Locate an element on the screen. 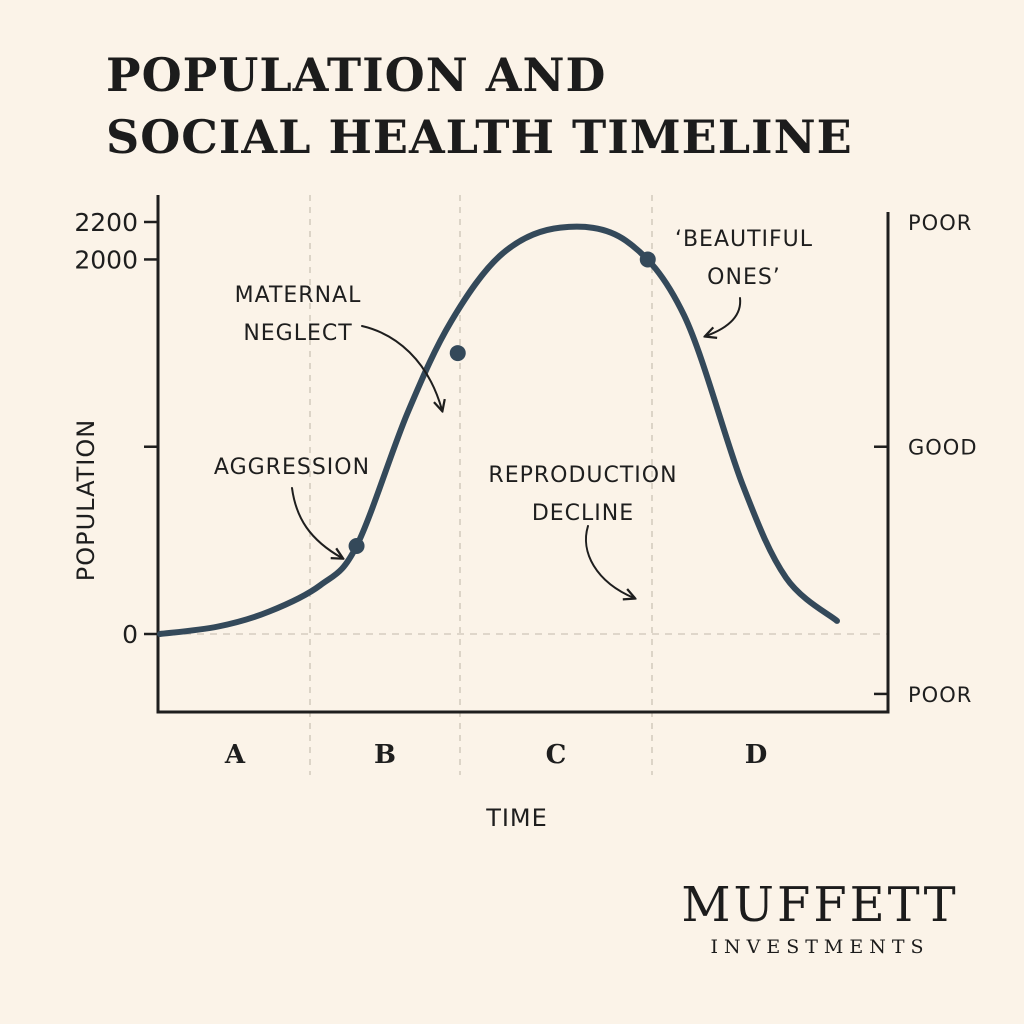 This screenshot has width=1024, height=1024. y-tick-label-3: 2200 is located at coordinates (106, 222).